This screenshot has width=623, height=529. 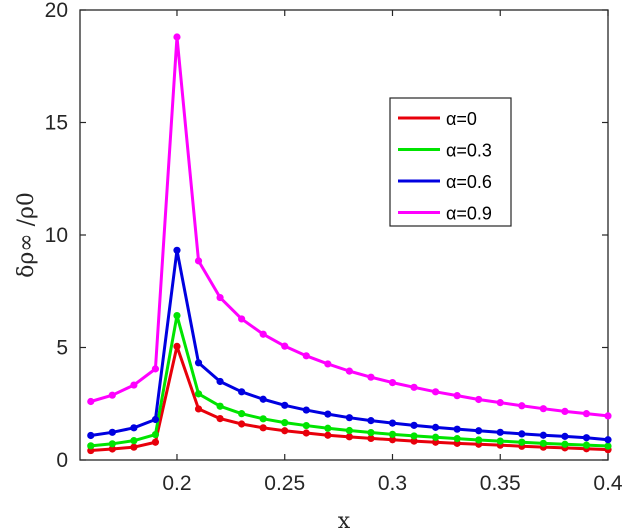 I want to click on y-tick-label: 5, so click(x=62, y=348).